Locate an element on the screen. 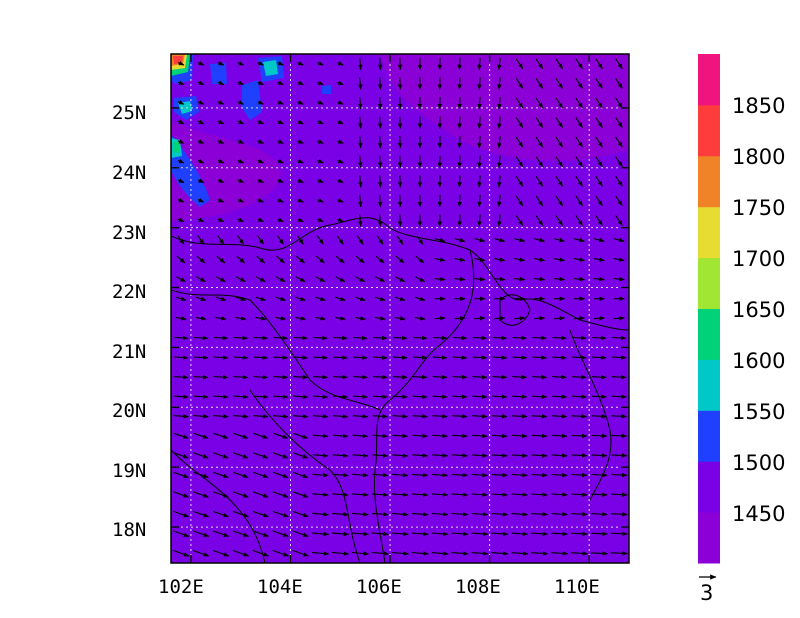 The image size is (800, 618). reference-vector-value: 3 is located at coordinates (706, 593).